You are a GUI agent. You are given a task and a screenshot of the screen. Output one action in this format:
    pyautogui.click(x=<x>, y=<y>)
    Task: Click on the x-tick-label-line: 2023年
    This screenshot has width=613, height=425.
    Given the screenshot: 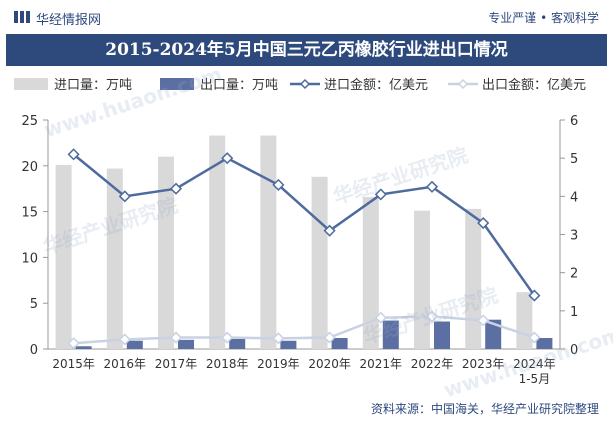 What is the action you would take?
    pyautogui.click(x=483, y=364)
    